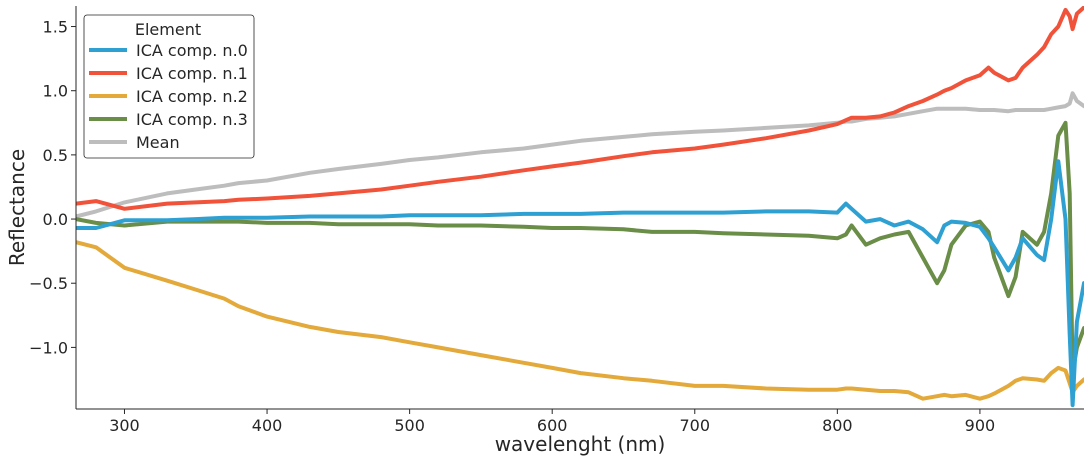 The height and width of the screenshot is (462, 1091). I want to click on legend-label: ICA comp. n.3, so click(192, 119).